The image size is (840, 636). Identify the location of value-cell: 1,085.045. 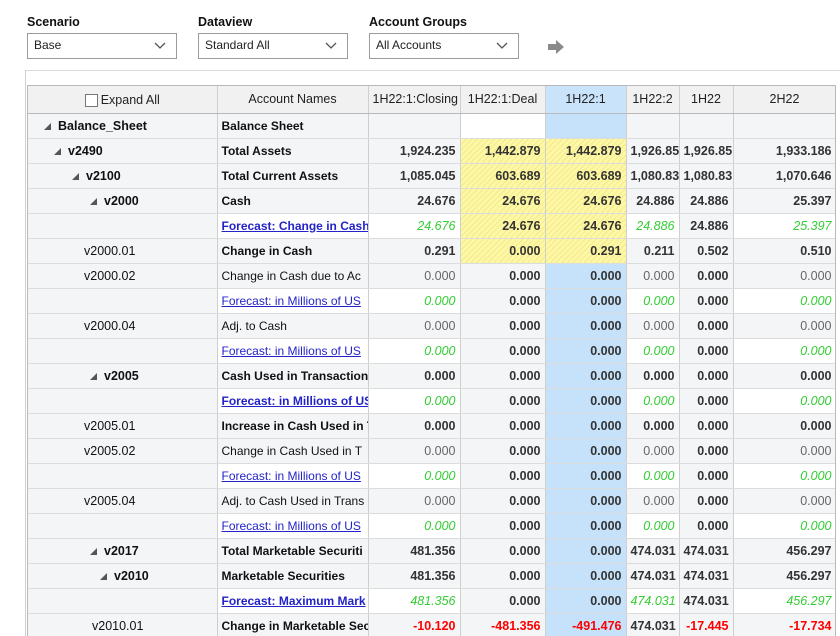
(414, 176).